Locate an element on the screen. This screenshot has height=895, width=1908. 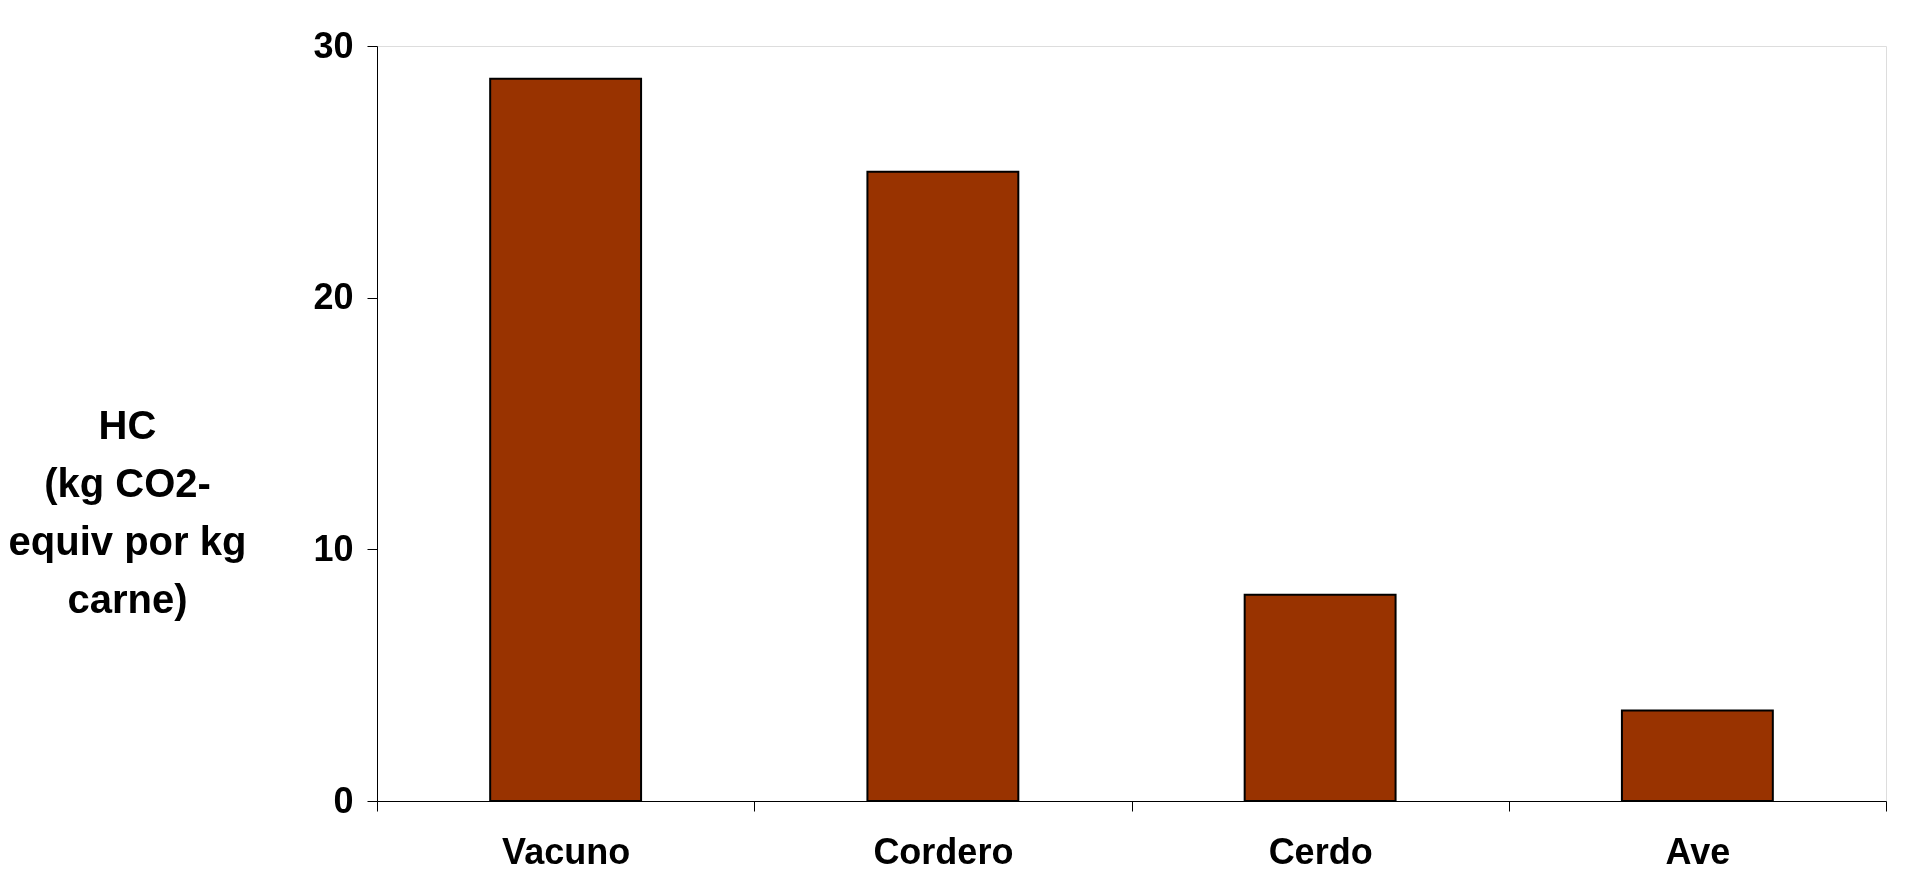
y-tick-label: 10 is located at coordinates (333, 548).